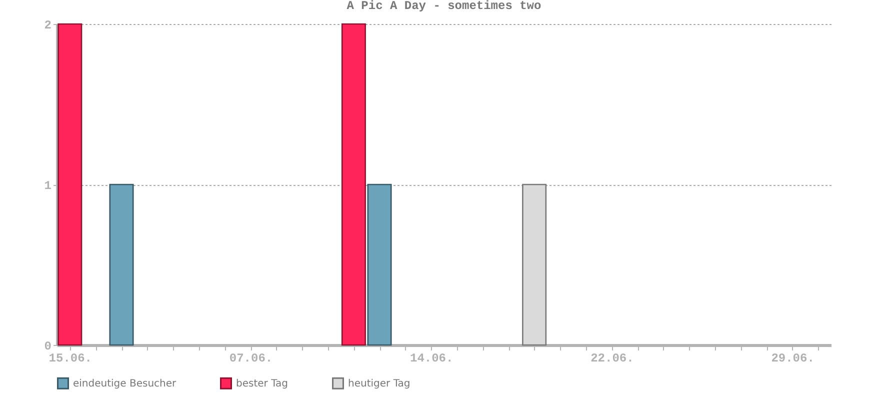 The height and width of the screenshot is (400, 870). Describe the element at coordinates (48, 347) in the screenshot. I see `y-tick-label: 0` at that location.